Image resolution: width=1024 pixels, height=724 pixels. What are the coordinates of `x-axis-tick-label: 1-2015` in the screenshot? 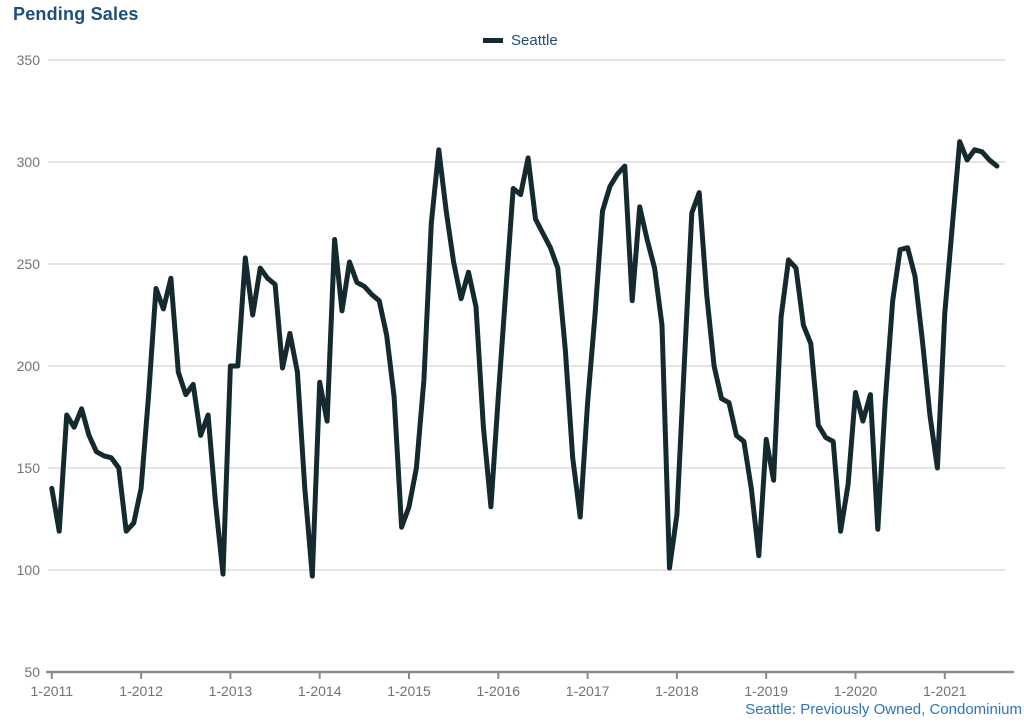 It's located at (409, 691).